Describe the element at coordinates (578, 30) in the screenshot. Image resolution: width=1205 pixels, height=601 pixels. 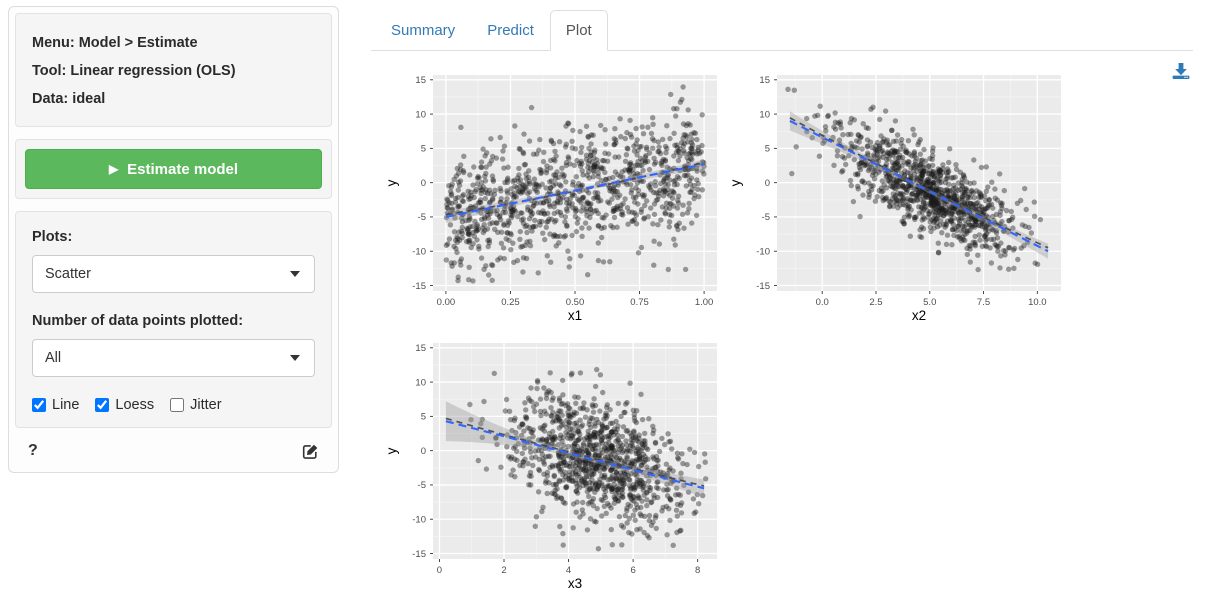
I see `tab-plot: Plot` at that location.